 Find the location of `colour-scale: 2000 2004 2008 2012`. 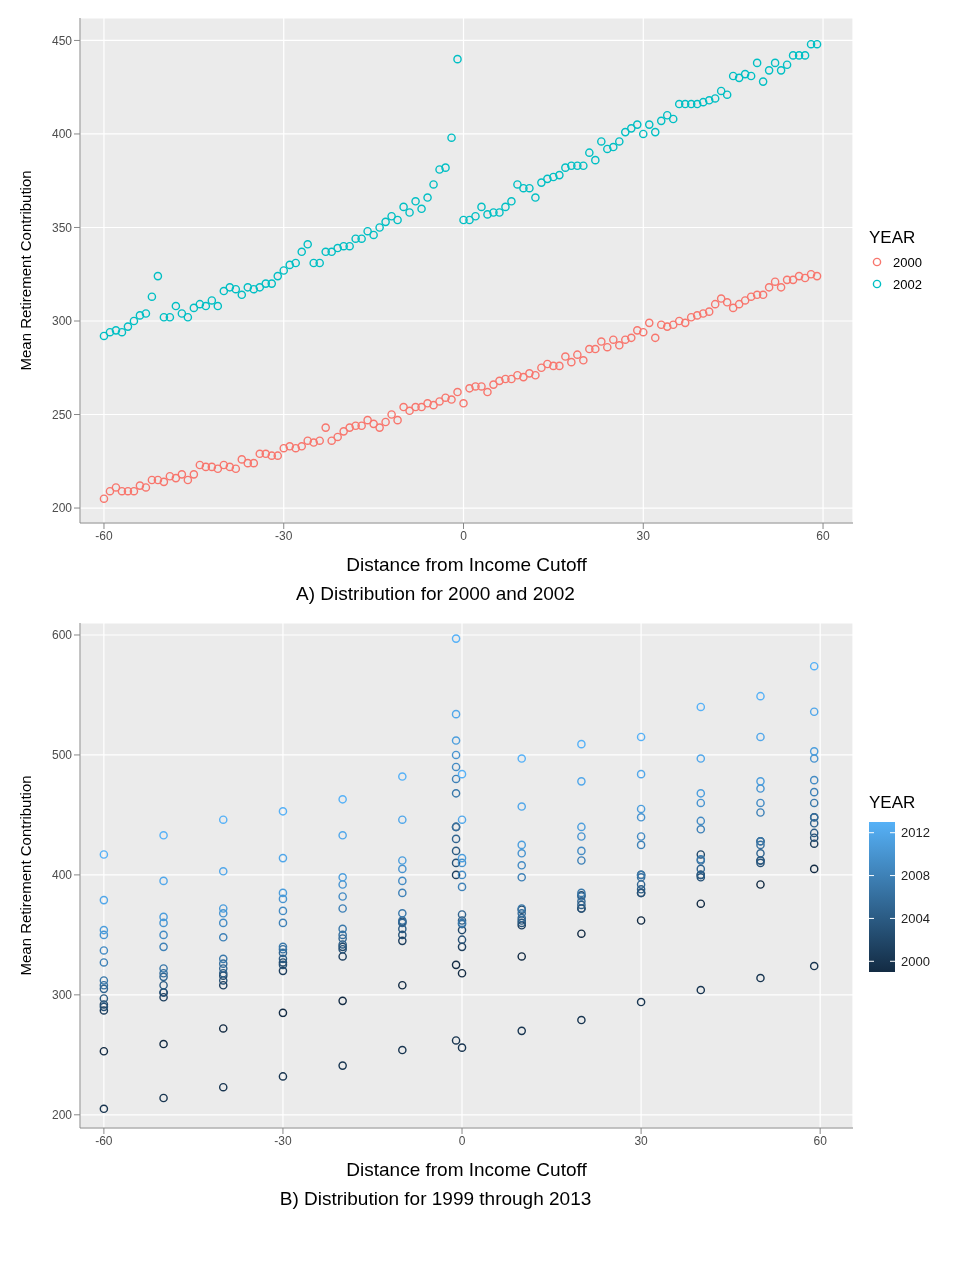

colour-scale: 2000 2004 2008 2012 is located at coordinates (914, 897).